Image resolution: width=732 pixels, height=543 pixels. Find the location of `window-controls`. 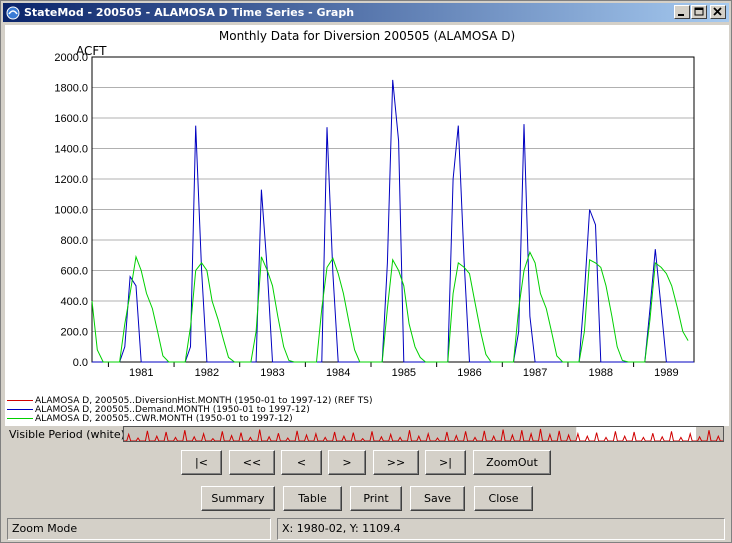

window-controls is located at coordinates (699, 12).